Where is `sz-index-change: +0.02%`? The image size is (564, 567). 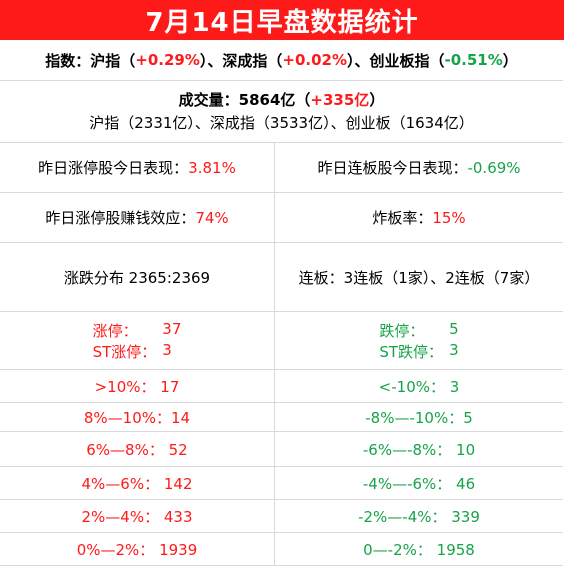 sz-index-change: +0.02% is located at coordinates (314, 60).